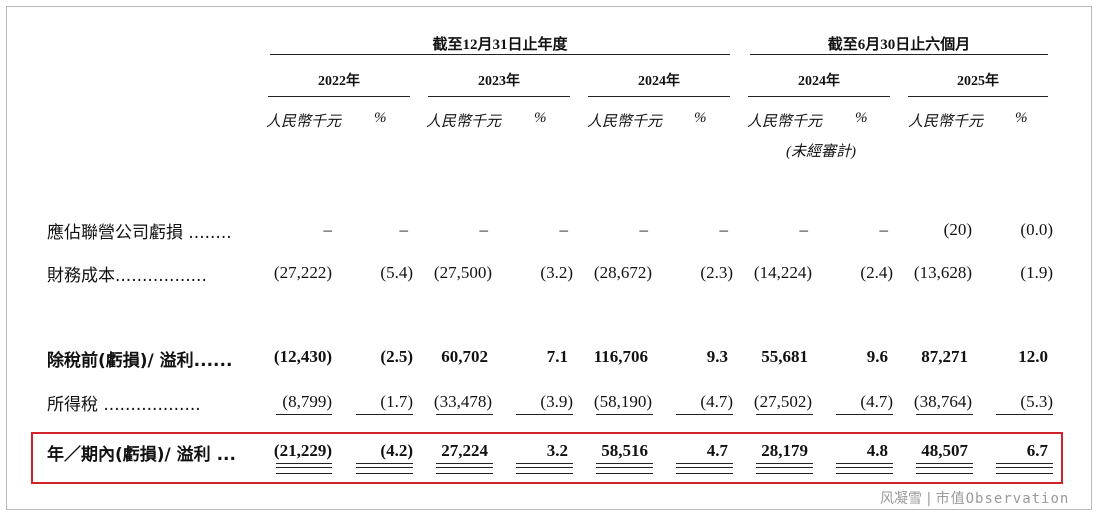 This screenshot has height=518, width=1100. Describe the element at coordinates (717, 356) in the screenshot. I see `cell-r2-2024-pct: 9.3` at that location.